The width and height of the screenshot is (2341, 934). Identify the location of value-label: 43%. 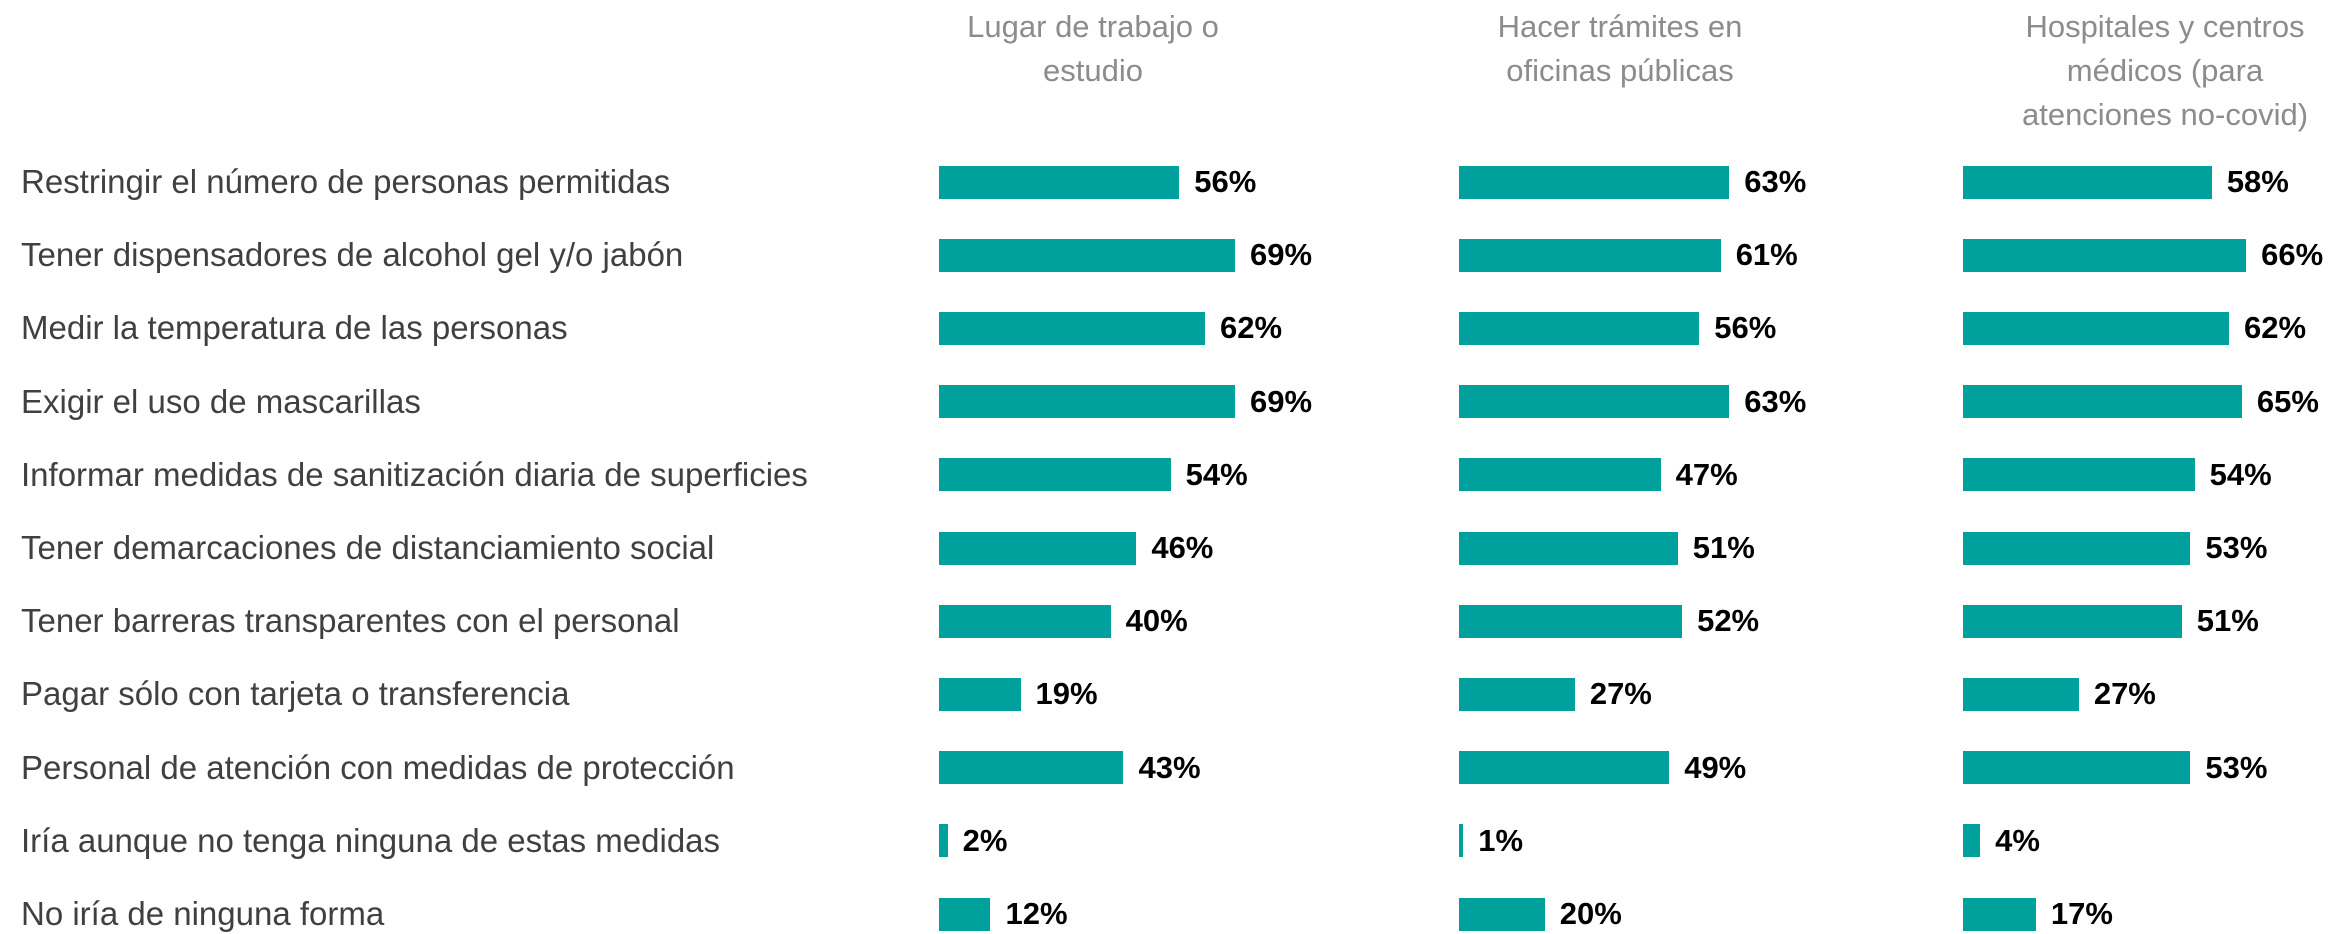
(1169, 767).